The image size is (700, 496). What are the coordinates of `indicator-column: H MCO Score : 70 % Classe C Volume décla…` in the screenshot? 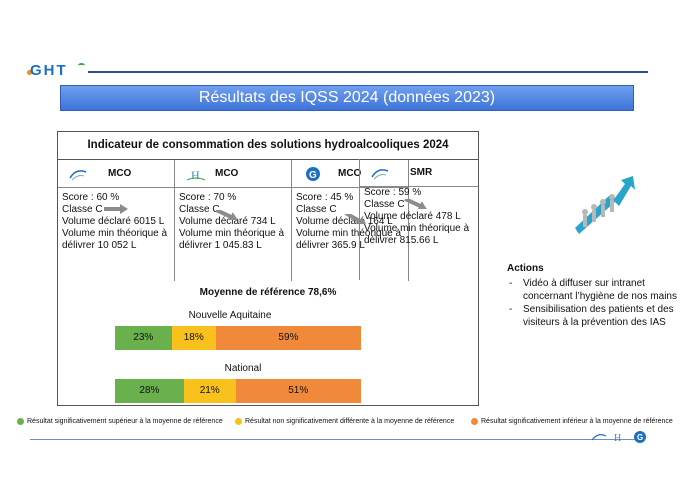 It's located at (233, 220).